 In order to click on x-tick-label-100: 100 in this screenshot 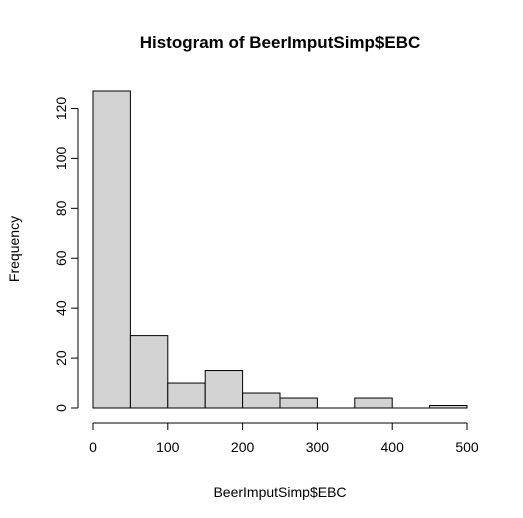, I will do `click(168, 447)`.